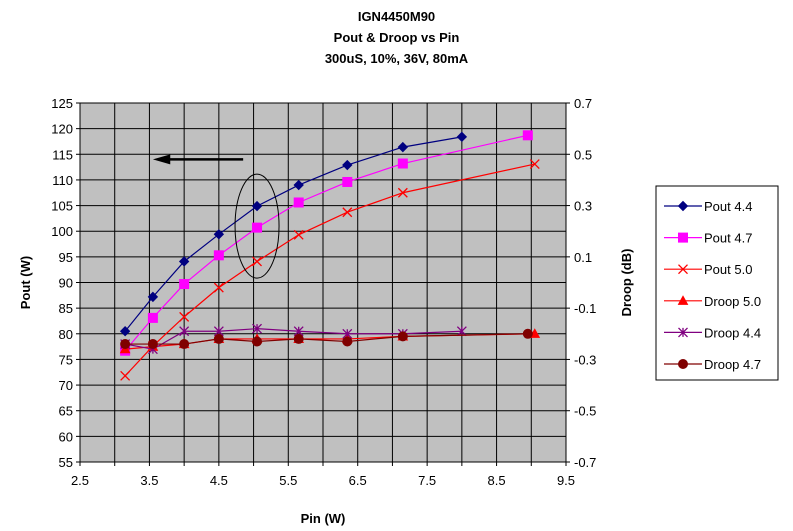  What do you see at coordinates (497, 480) in the screenshot?
I see `x-tick-label: 8.5` at bounding box center [497, 480].